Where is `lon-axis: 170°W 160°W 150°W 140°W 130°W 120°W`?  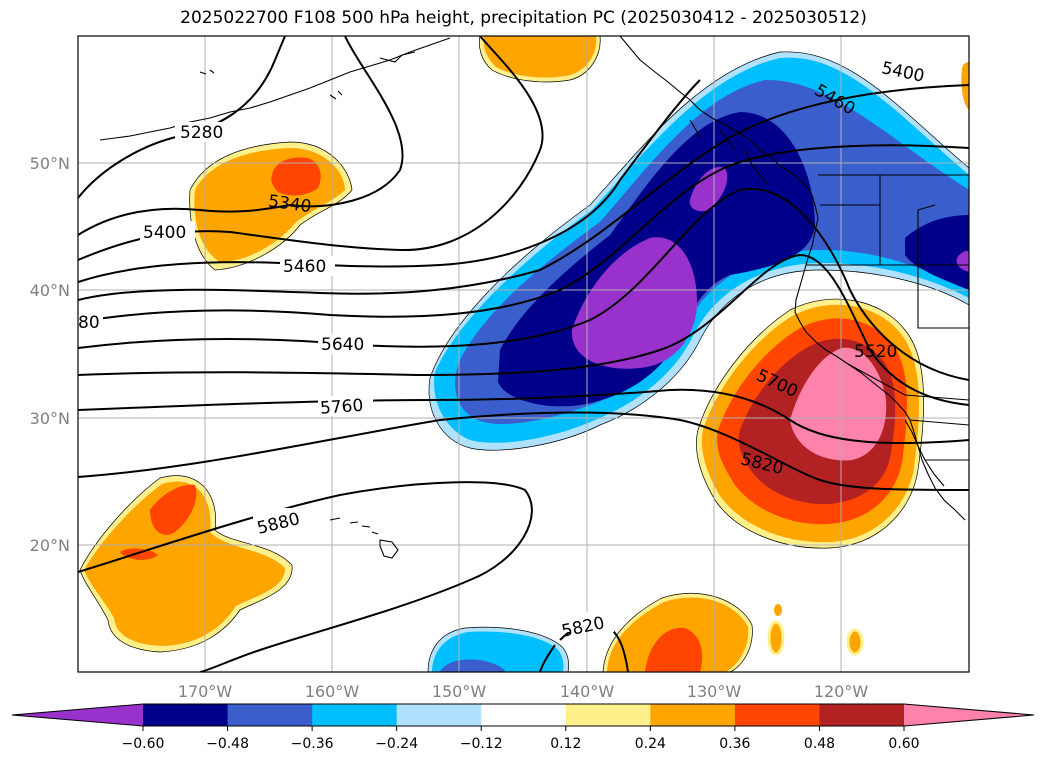 lon-axis: 170°W 160°W 150°W 140°W 130°W 120°W is located at coordinates (523, 691).